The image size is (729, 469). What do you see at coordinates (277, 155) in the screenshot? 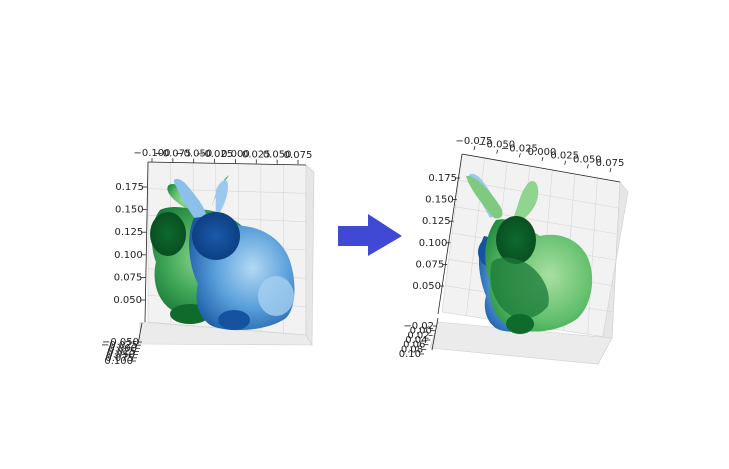
I see `left-top-tick-label: 0.050` at bounding box center [277, 155].